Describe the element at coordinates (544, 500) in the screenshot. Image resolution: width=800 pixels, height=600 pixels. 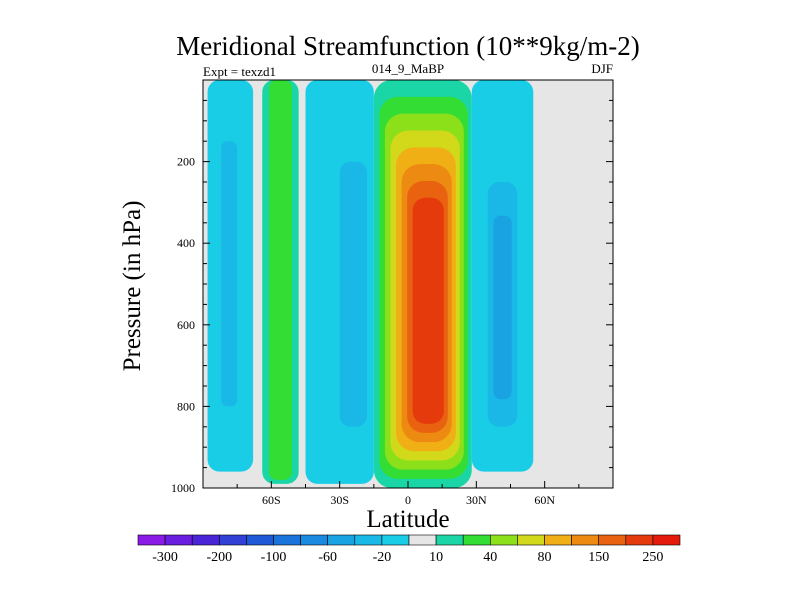
I see `x-tick-label: 60N` at that location.